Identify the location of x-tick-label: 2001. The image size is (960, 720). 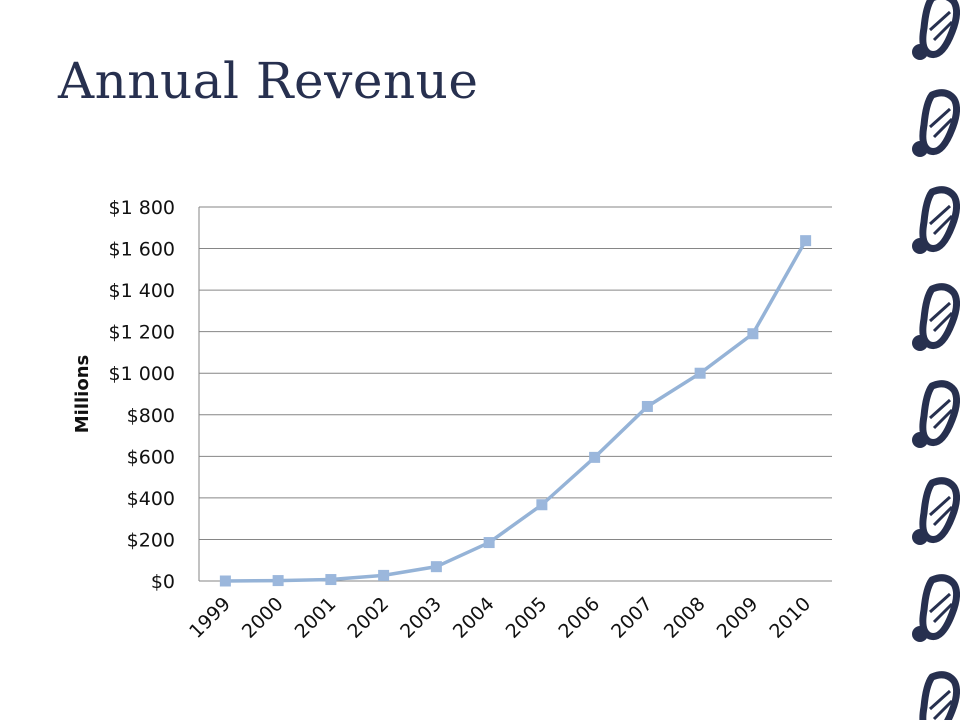
(316, 618).